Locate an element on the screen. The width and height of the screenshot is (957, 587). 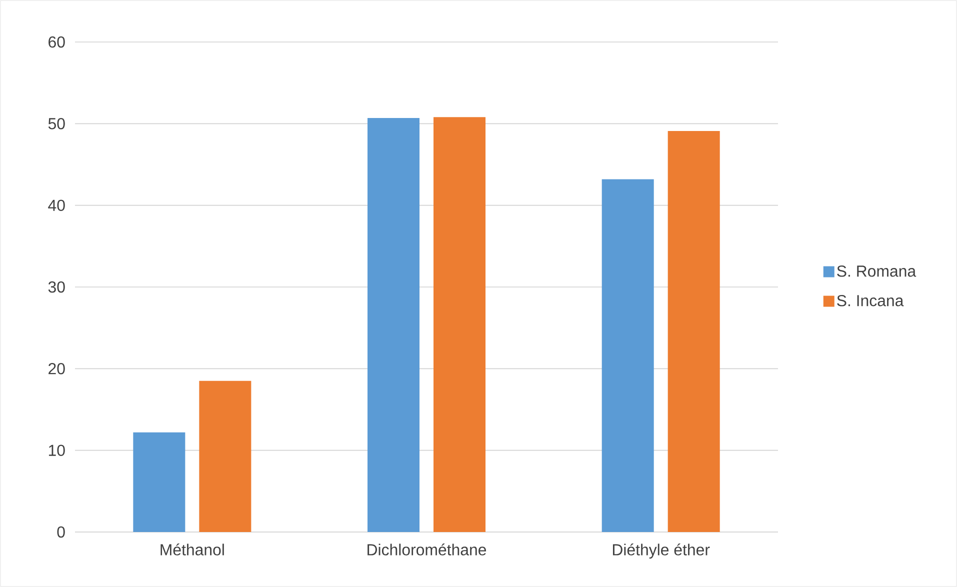
y-tick-label: 0 is located at coordinates (61, 532).